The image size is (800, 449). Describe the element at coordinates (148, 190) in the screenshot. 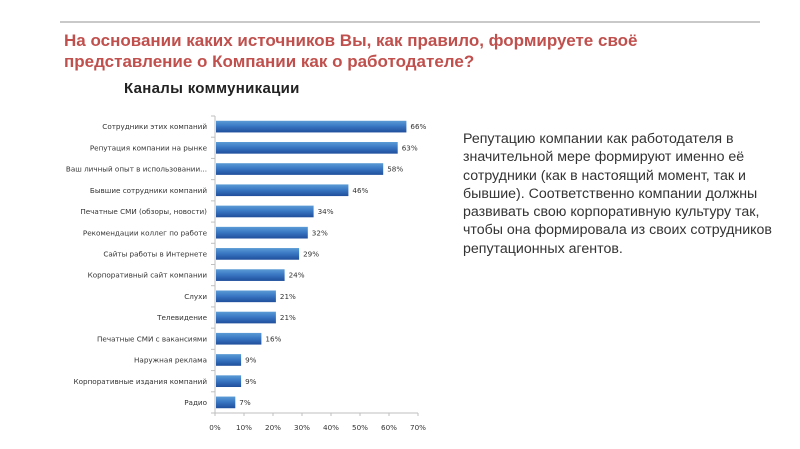

I see `category-label: Бывшие сотрудники компаний` at that location.